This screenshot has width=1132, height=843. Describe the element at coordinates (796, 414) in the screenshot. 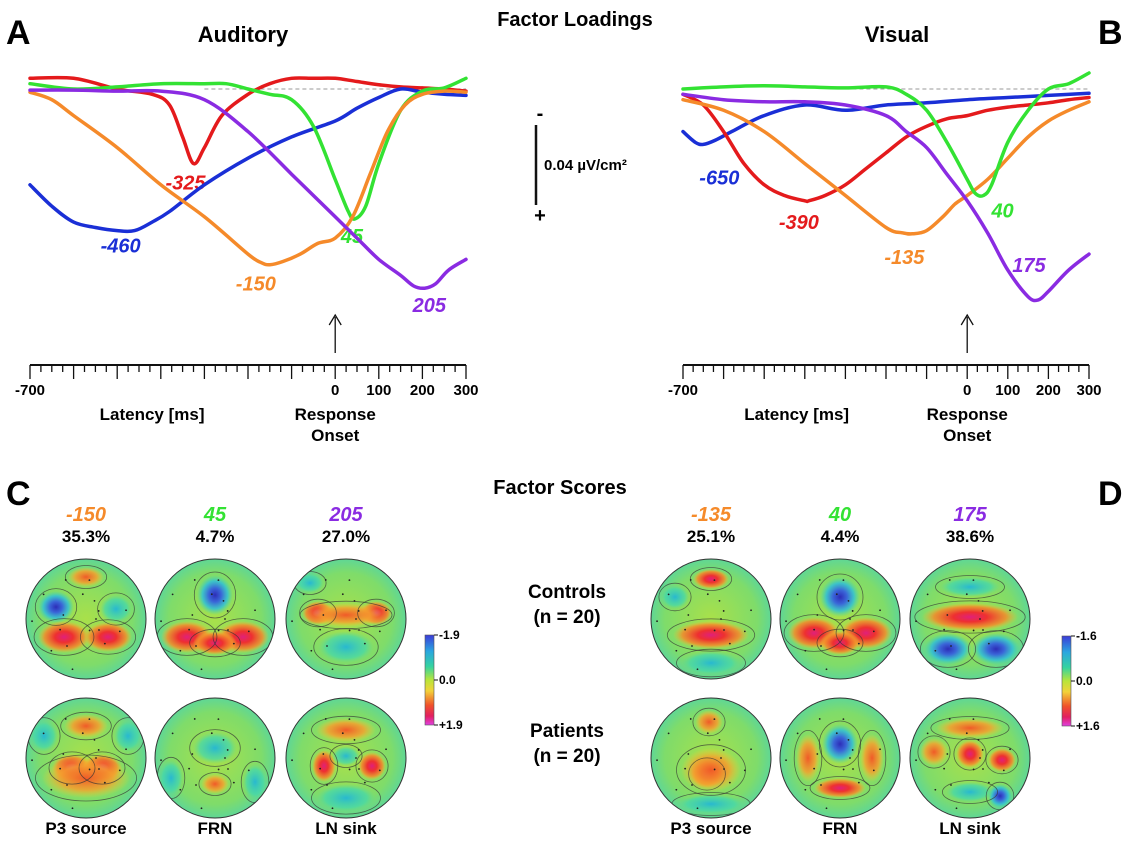

I see `x-axis-label: Latency [ms]` at that location.